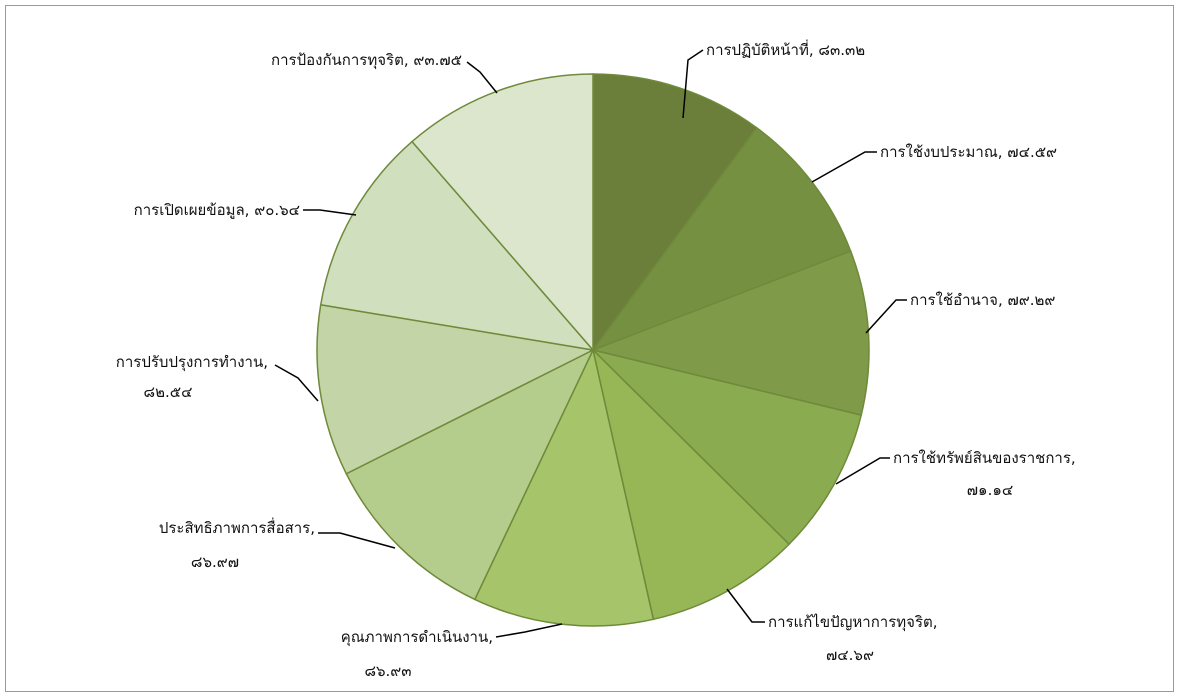 Image resolution: width=1179 pixels, height=697 pixels. What do you see at coordinates (982, 300) in the screenshot?
I see `slice-label-3: การใช้อำนาจ, ๗๙.๒๙` at bounding box center [982, 300].